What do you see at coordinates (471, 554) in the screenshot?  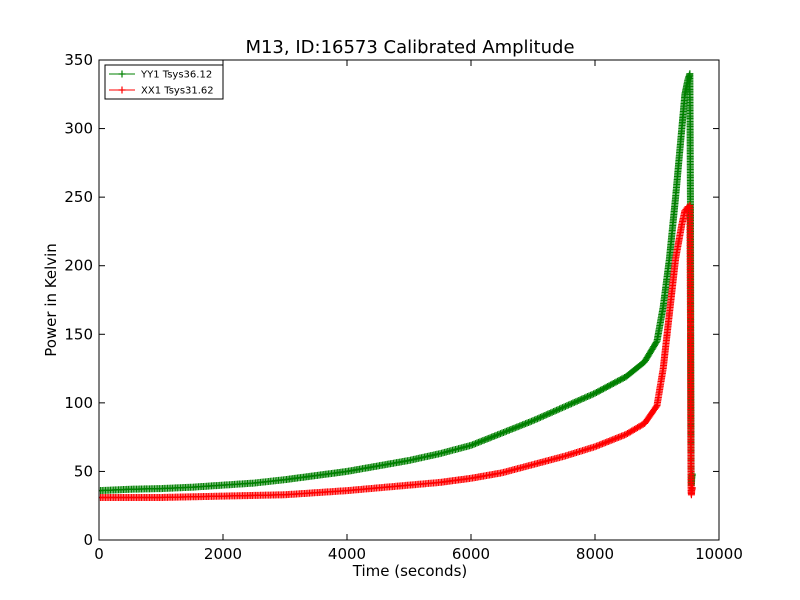 I see `x-tick-label: 6000` at bounding box center [471, 554].